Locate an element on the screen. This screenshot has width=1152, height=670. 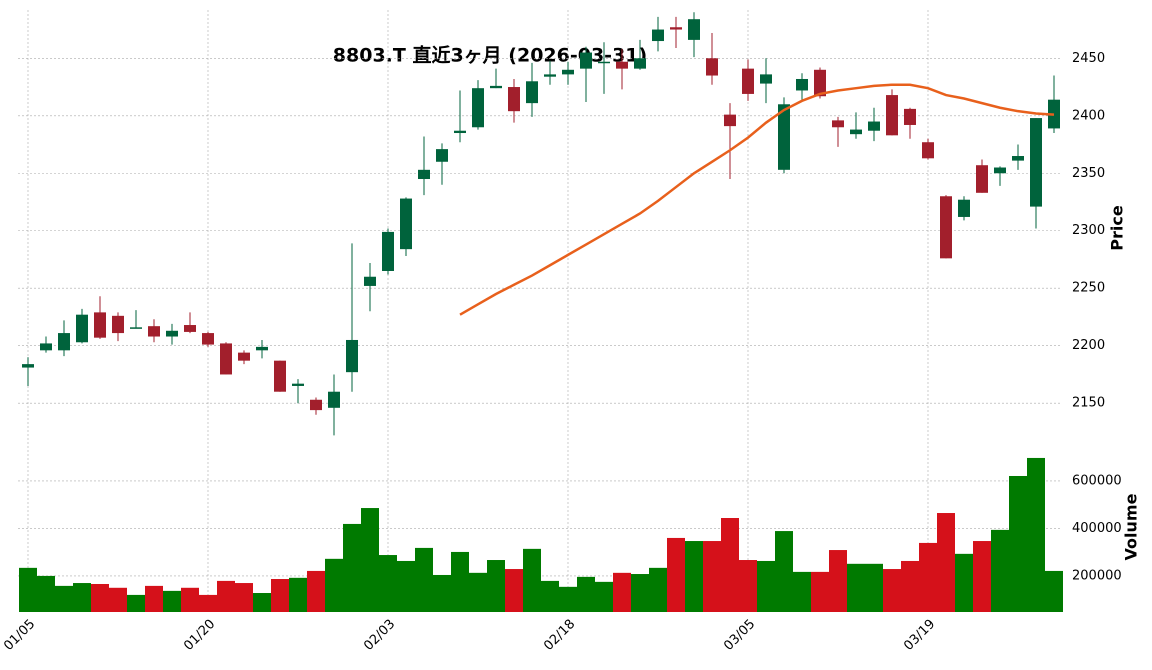
chart-title: 8803.T 直近3ヶ月 (2026-03-31) is located at coordinates (490, 55).